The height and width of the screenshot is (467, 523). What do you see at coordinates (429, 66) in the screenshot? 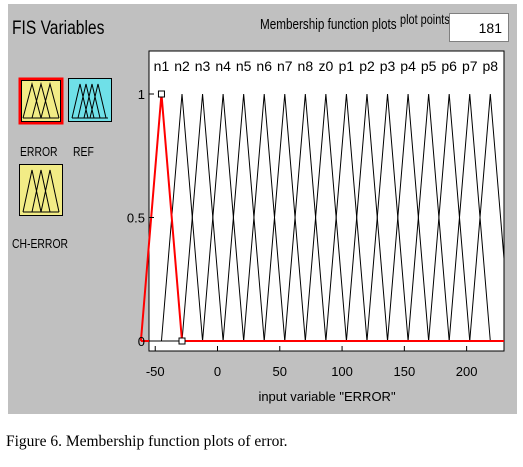
I see `mf-label-p5: p5` at bounding box center [429, 66].